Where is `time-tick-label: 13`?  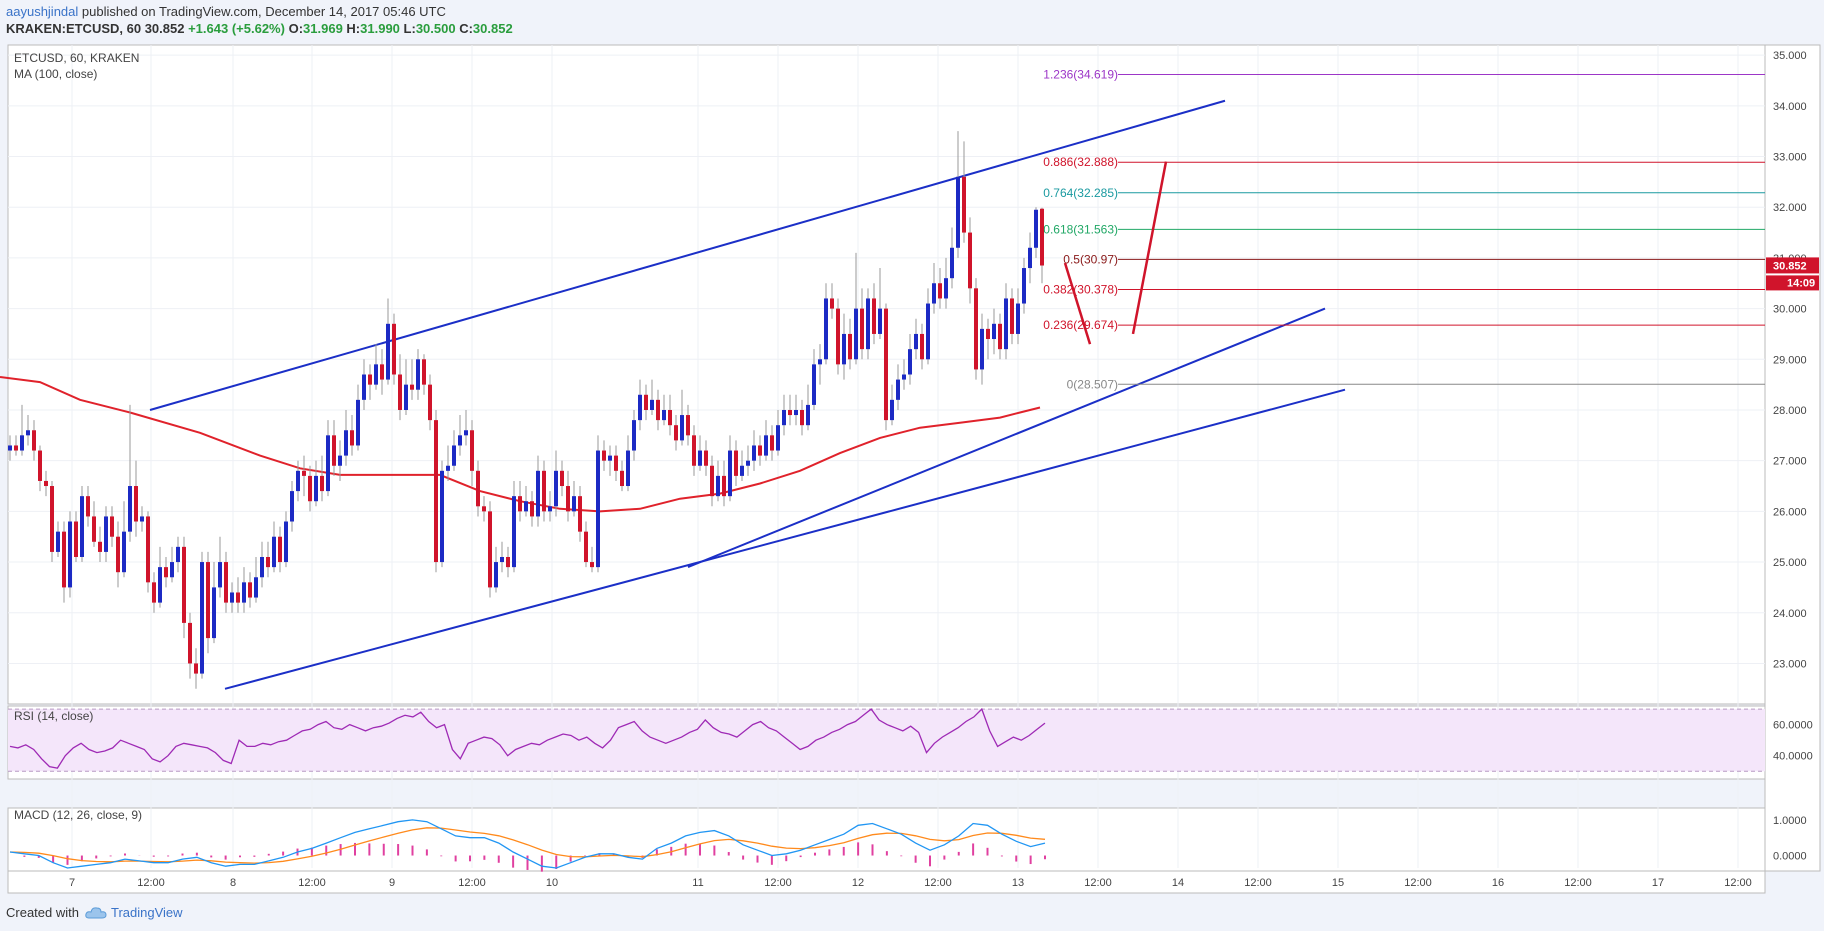
time-tick-label: 13 is located at coordinates (1018, 883).